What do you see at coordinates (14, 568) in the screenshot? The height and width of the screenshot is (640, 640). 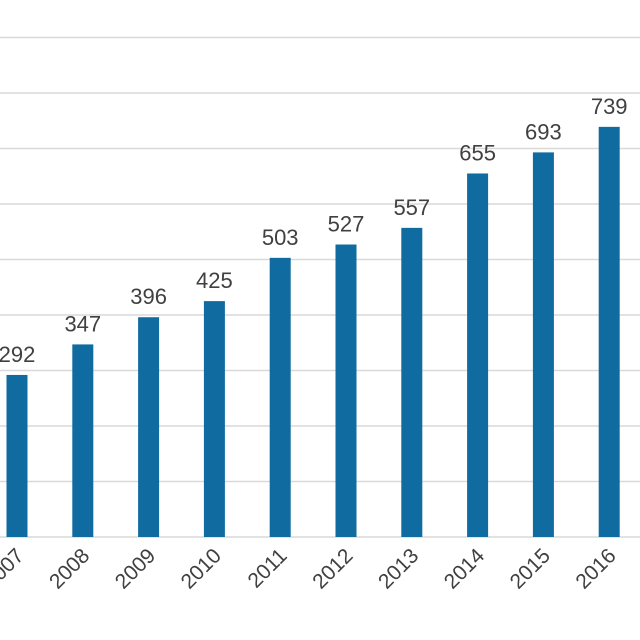 I see `x-tick-label-2007: 2007` at bounding box center [14, 568].